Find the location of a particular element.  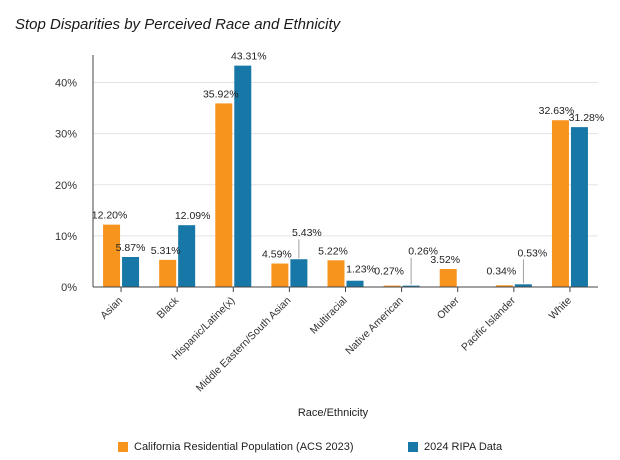

data-label: 1.23% is located at coordinates (361, 270).